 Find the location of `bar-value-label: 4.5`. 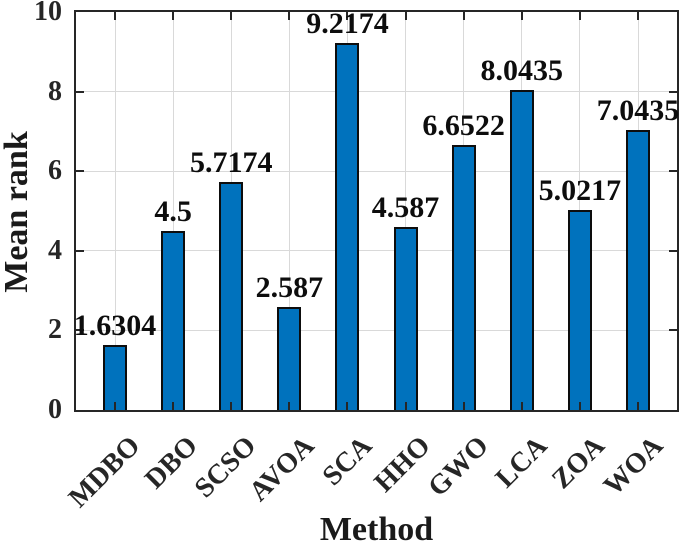

bar-value-label: 4.5 is located at coordinates (173, 211).